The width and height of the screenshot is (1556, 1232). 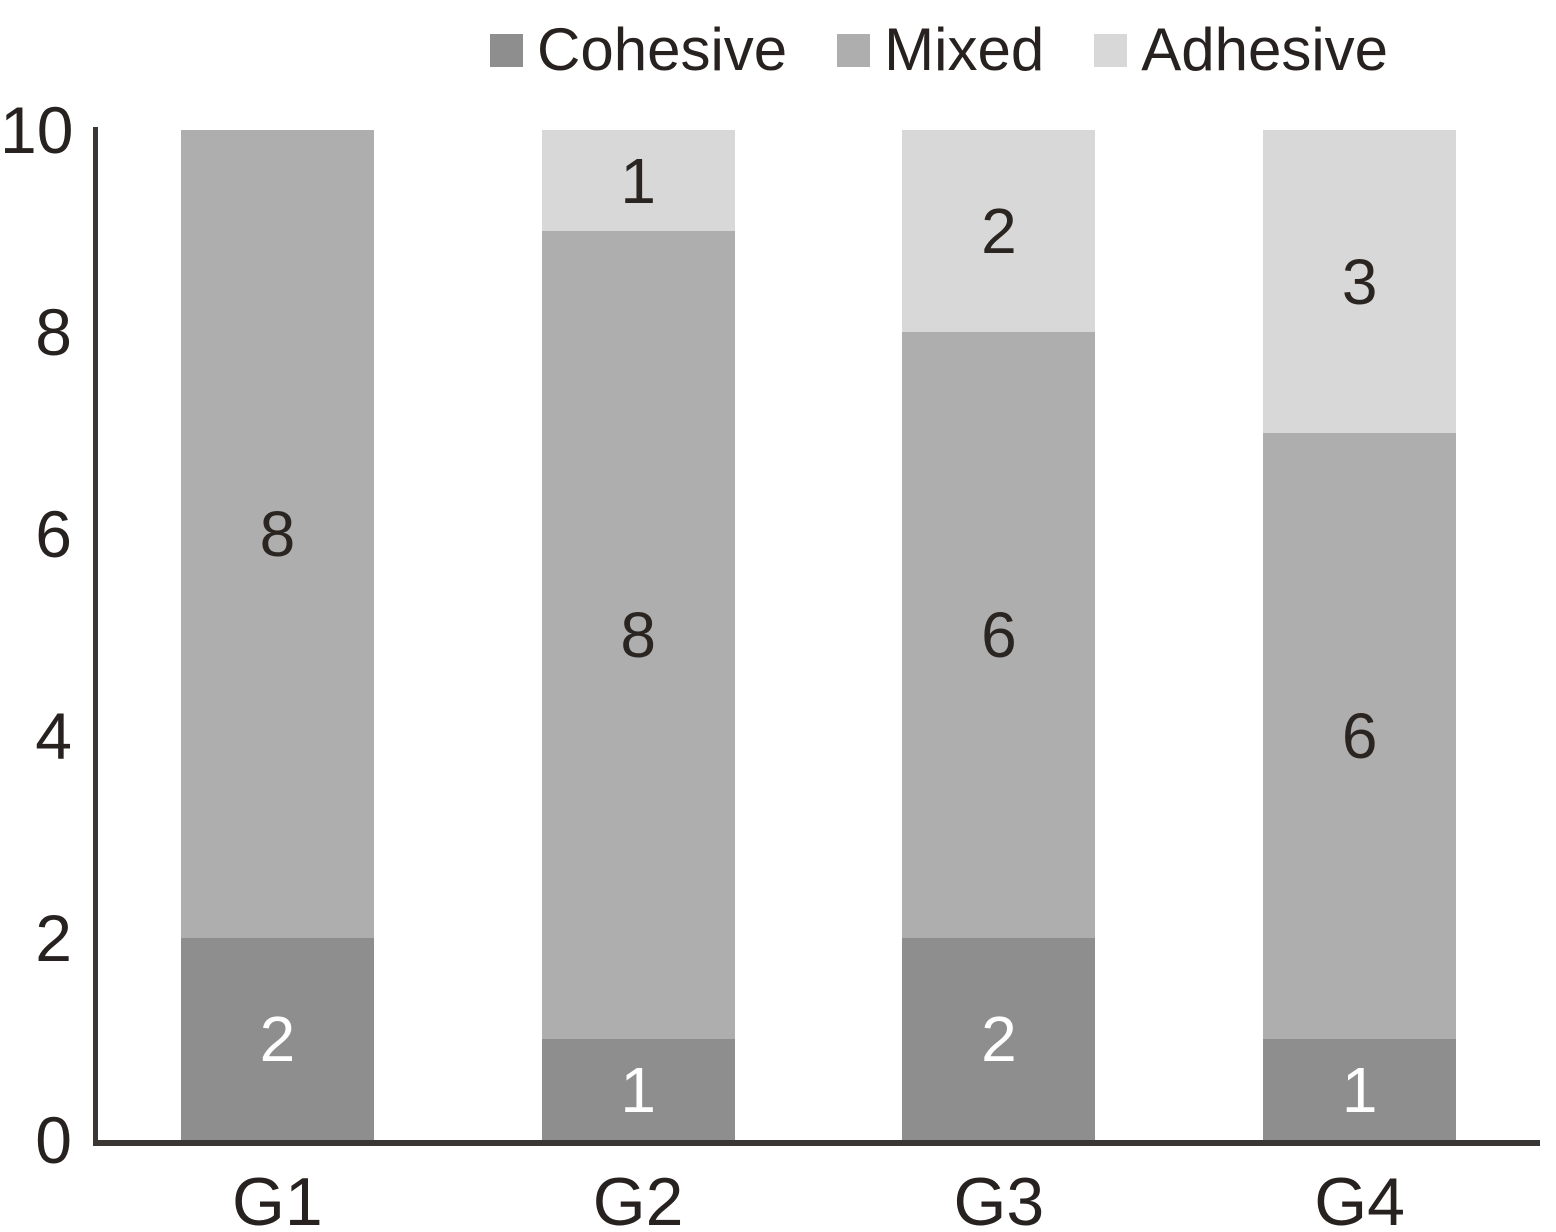 I want to click on bar-g2: 1 8 1, so click(x=638, y=570).